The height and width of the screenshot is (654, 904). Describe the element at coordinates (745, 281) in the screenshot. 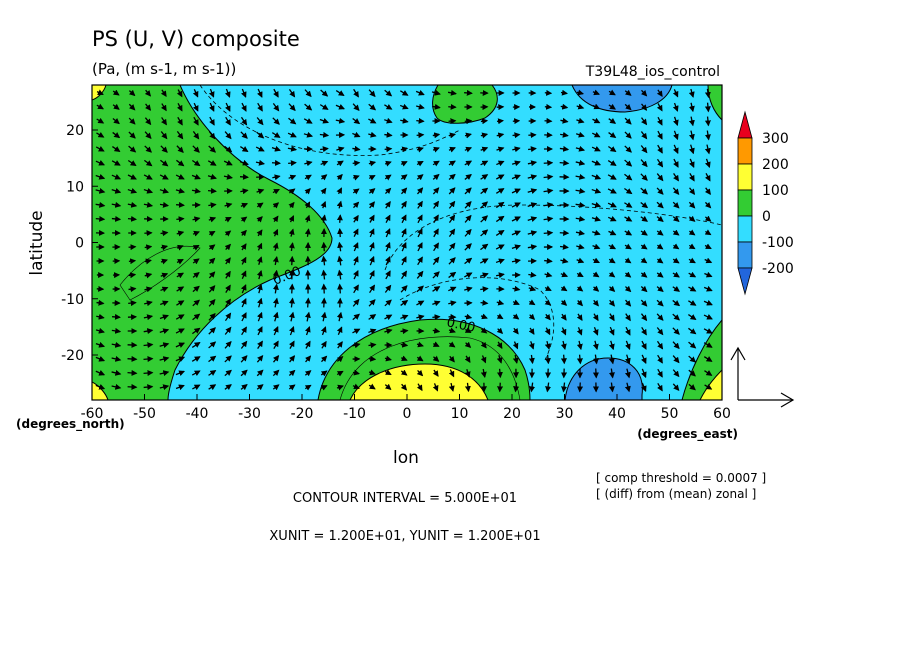

I see `colorbar-bottom-arrow` at that location.